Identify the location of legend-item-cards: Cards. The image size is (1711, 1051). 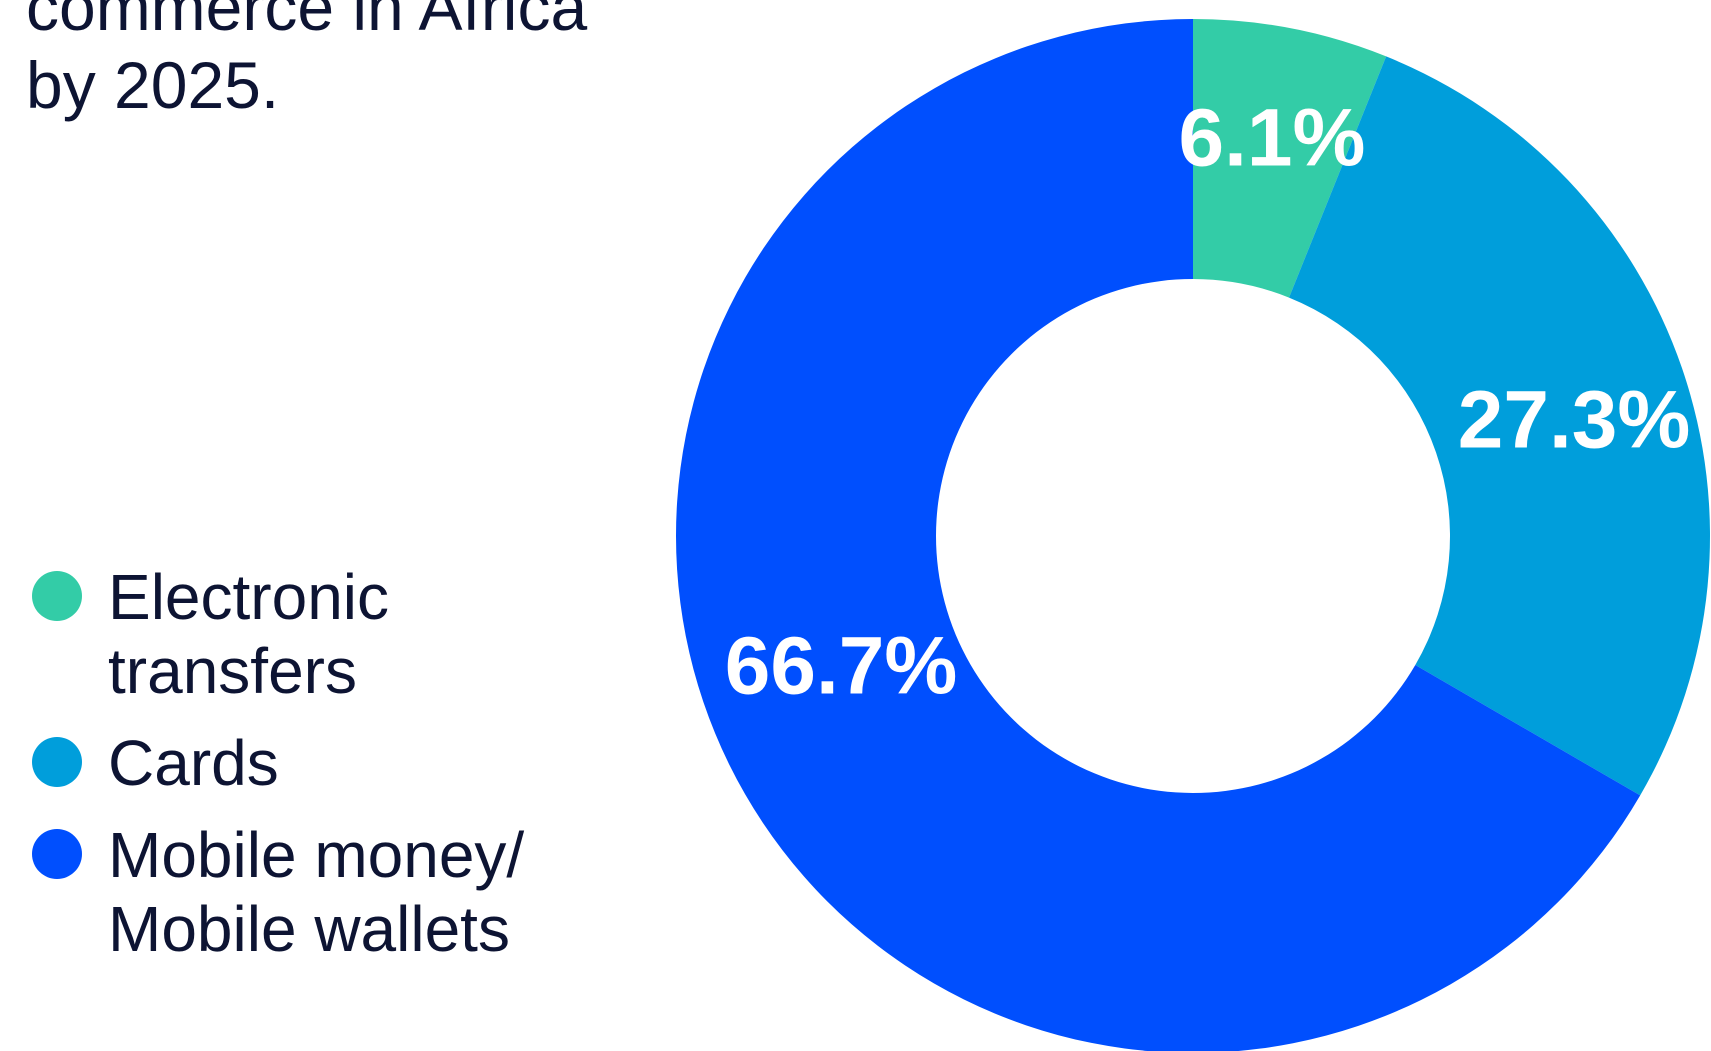
(320, 763).